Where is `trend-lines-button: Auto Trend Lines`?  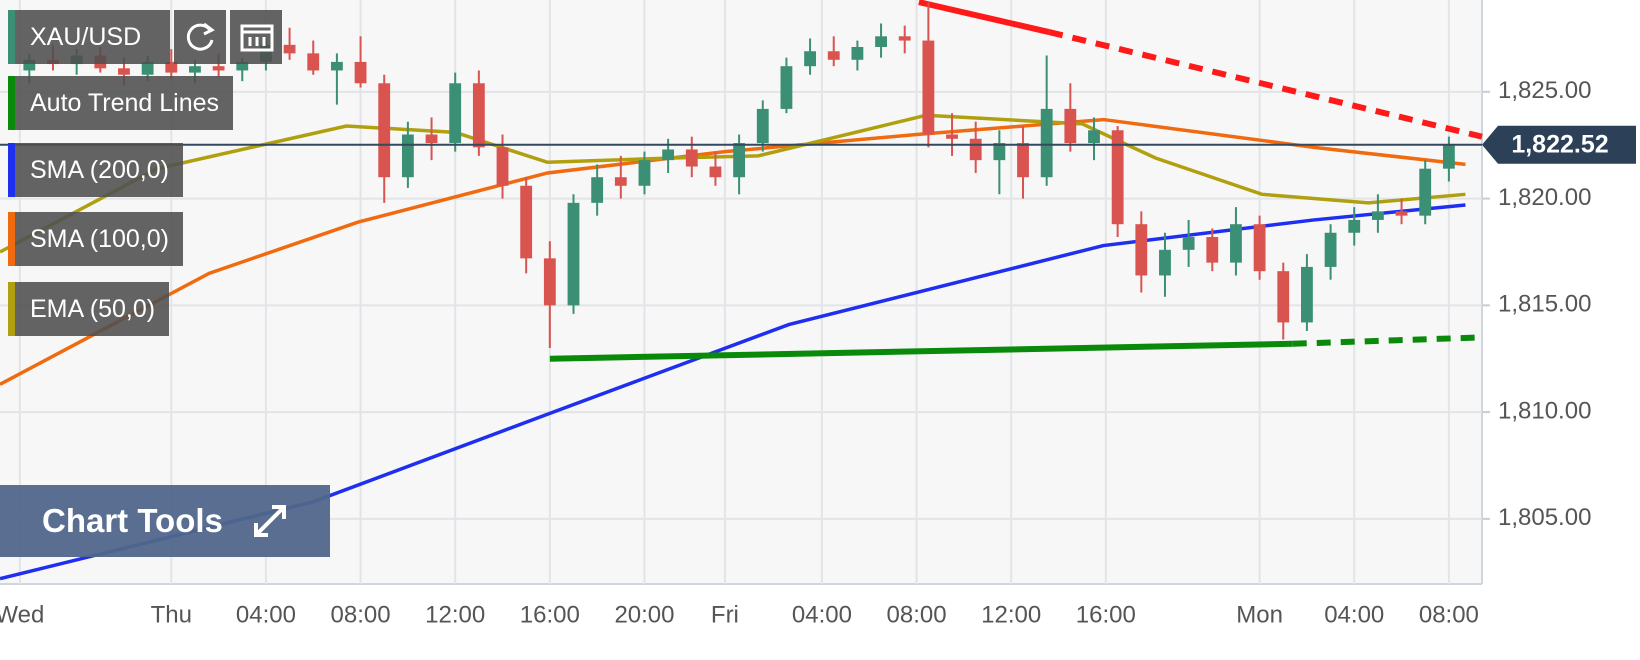
trend-lines-button: Auto Trend Lines is located at coordinates (121, 103).